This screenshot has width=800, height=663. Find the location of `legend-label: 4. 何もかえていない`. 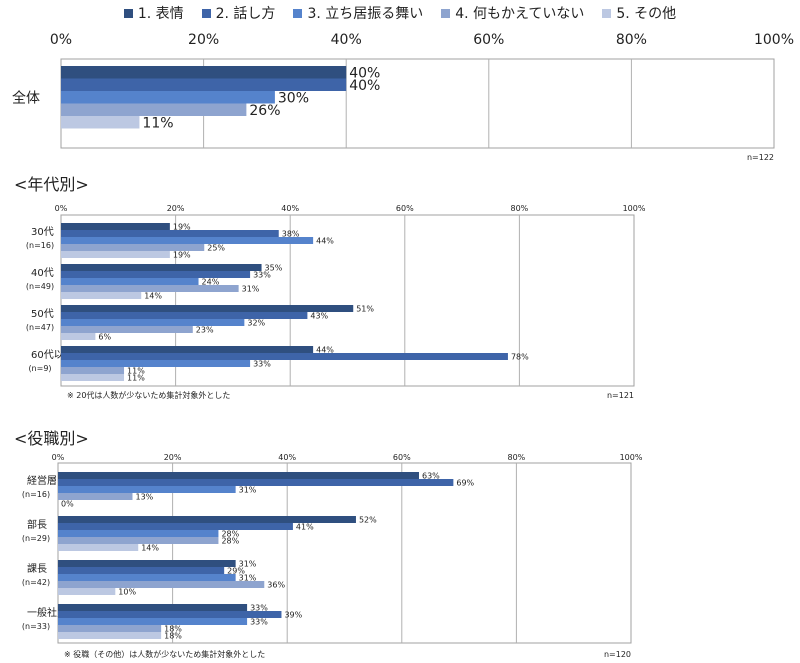

legend-label: 4. 何もかえていない is located at coordinates (520, 14).